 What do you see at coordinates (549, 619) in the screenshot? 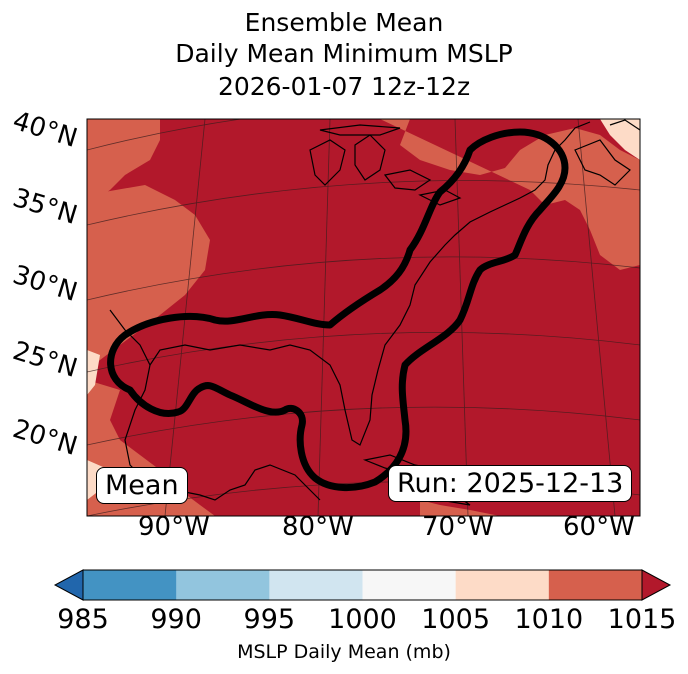
I see `colorbar-tick-1010: 1010` at bounding box center [549, 619].